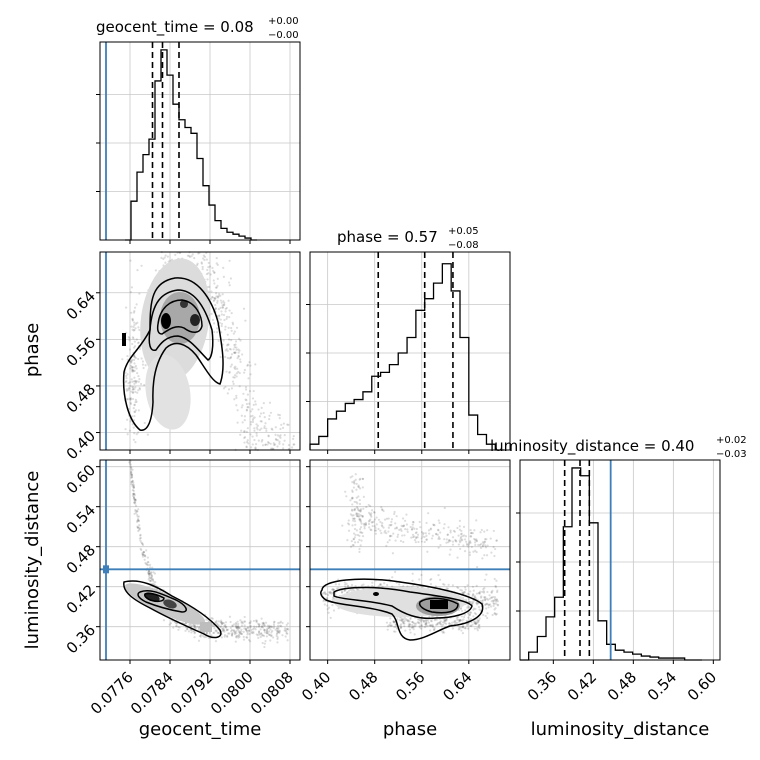 Image resolution: width=760 pixels, height=760 pixels. I want to click on svg-text: luminosity_distance = 0.40, so click(592, 446).